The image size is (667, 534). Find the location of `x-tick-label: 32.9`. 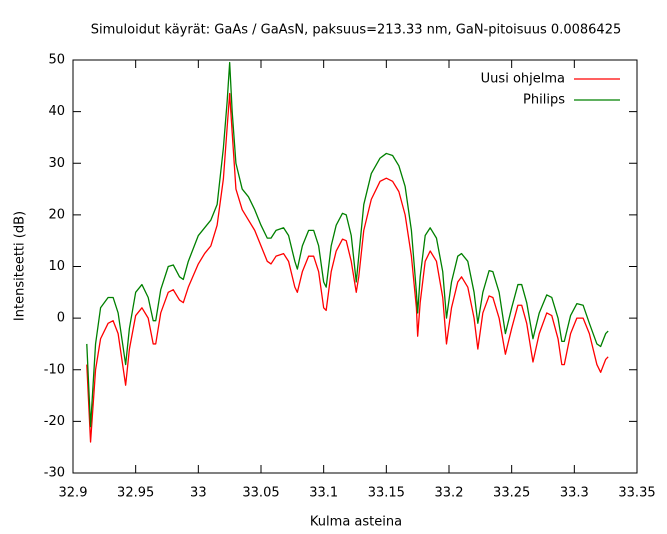

x-tick-label: 32.9 is located at coordinates (73, 493).